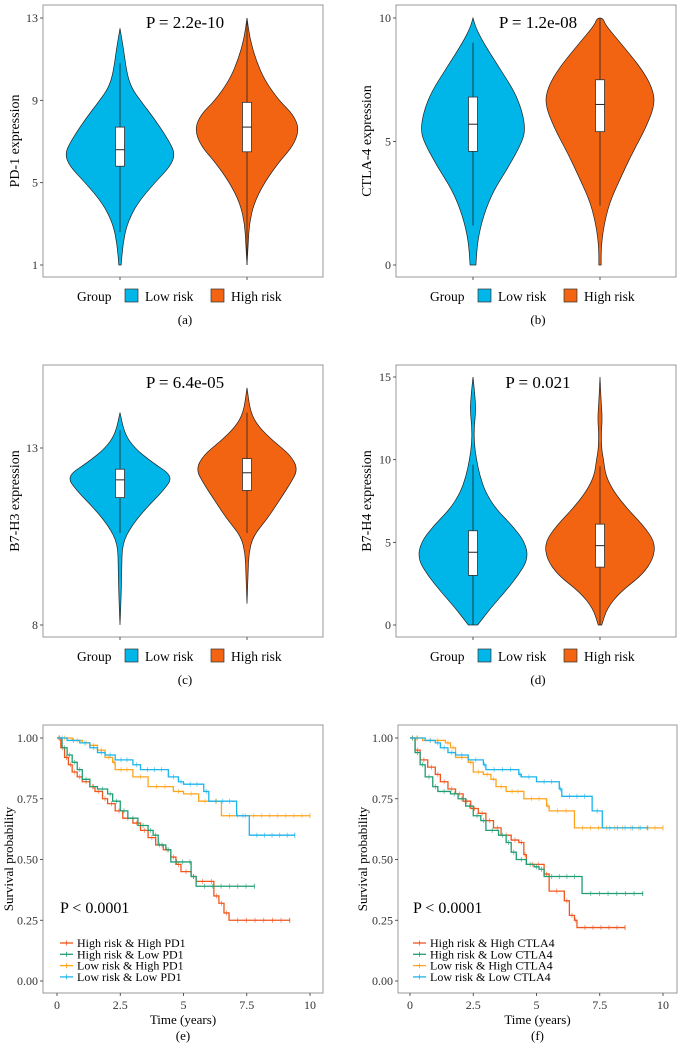 The image size is (683, 1049). What do you see at coordinates (538, 22) in the screenshot?
I see `p-value: P = 1.2e-08` at bounding box center [538, 22].